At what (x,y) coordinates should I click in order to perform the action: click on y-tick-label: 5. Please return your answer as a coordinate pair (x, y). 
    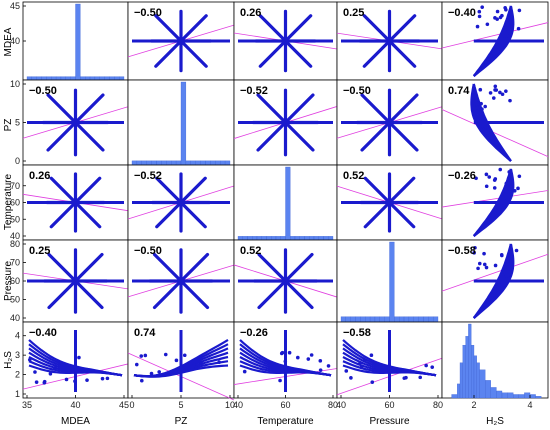
    Looking at the image, I should click on (17, 123).